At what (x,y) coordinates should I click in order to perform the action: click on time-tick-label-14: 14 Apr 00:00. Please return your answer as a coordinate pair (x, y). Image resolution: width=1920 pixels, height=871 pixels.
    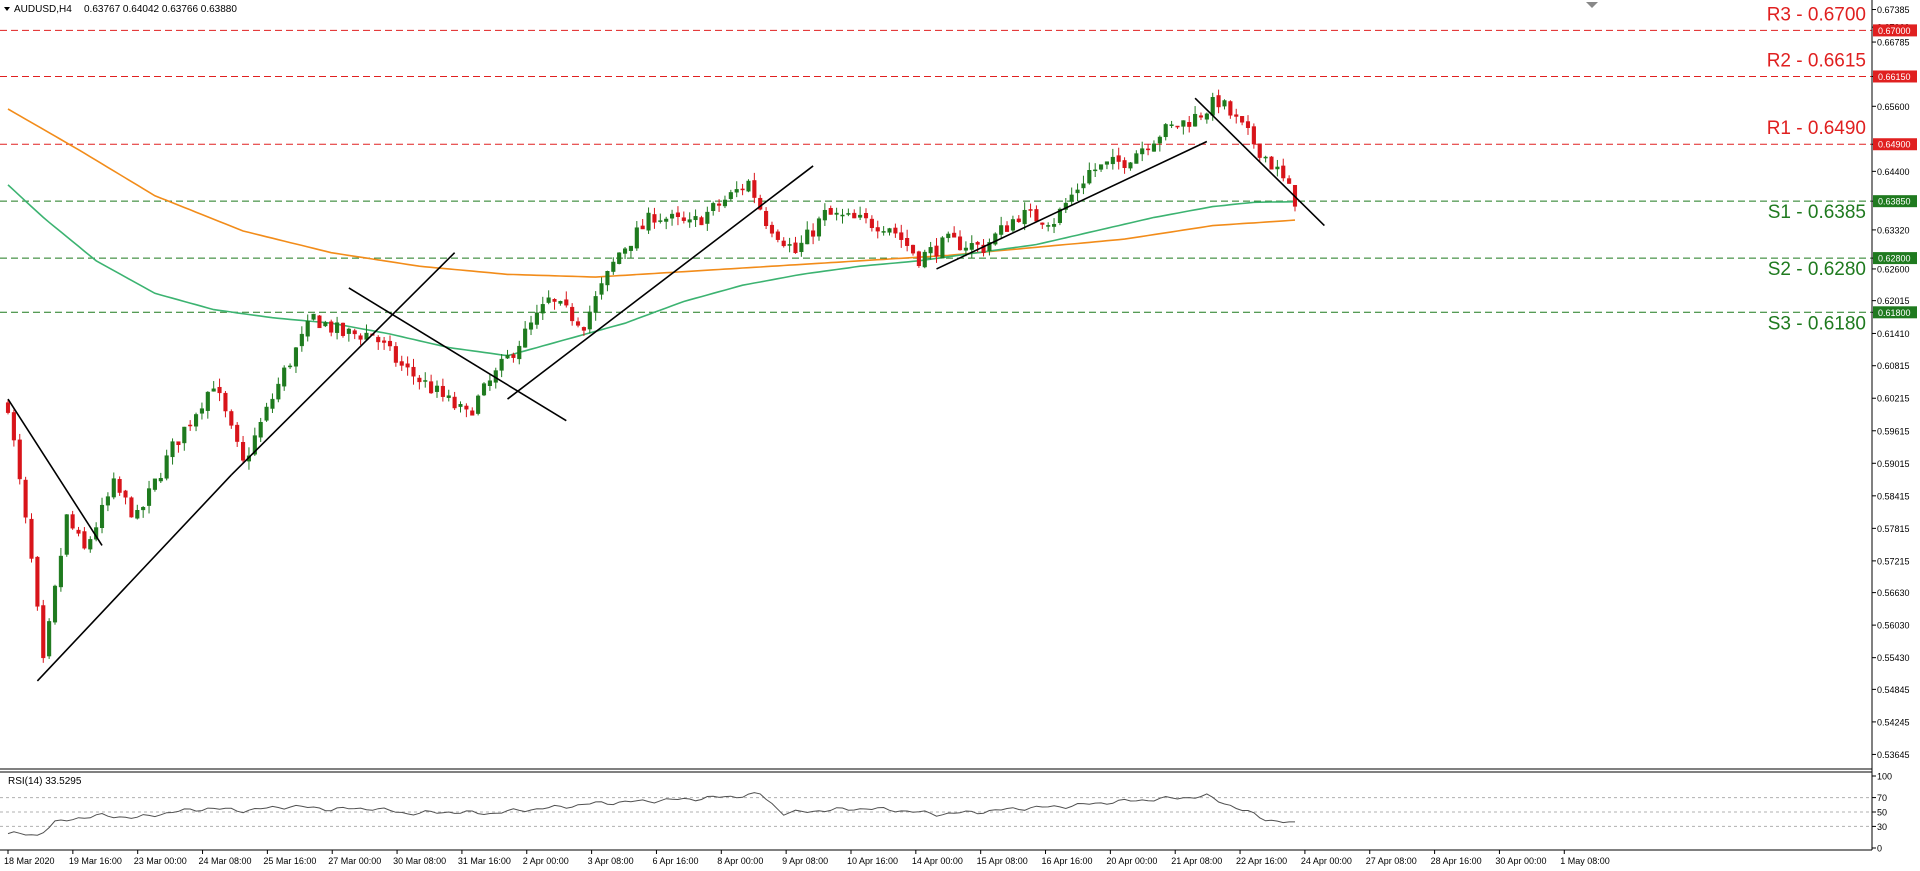
    Looking at the image, I should click on (937, 861).